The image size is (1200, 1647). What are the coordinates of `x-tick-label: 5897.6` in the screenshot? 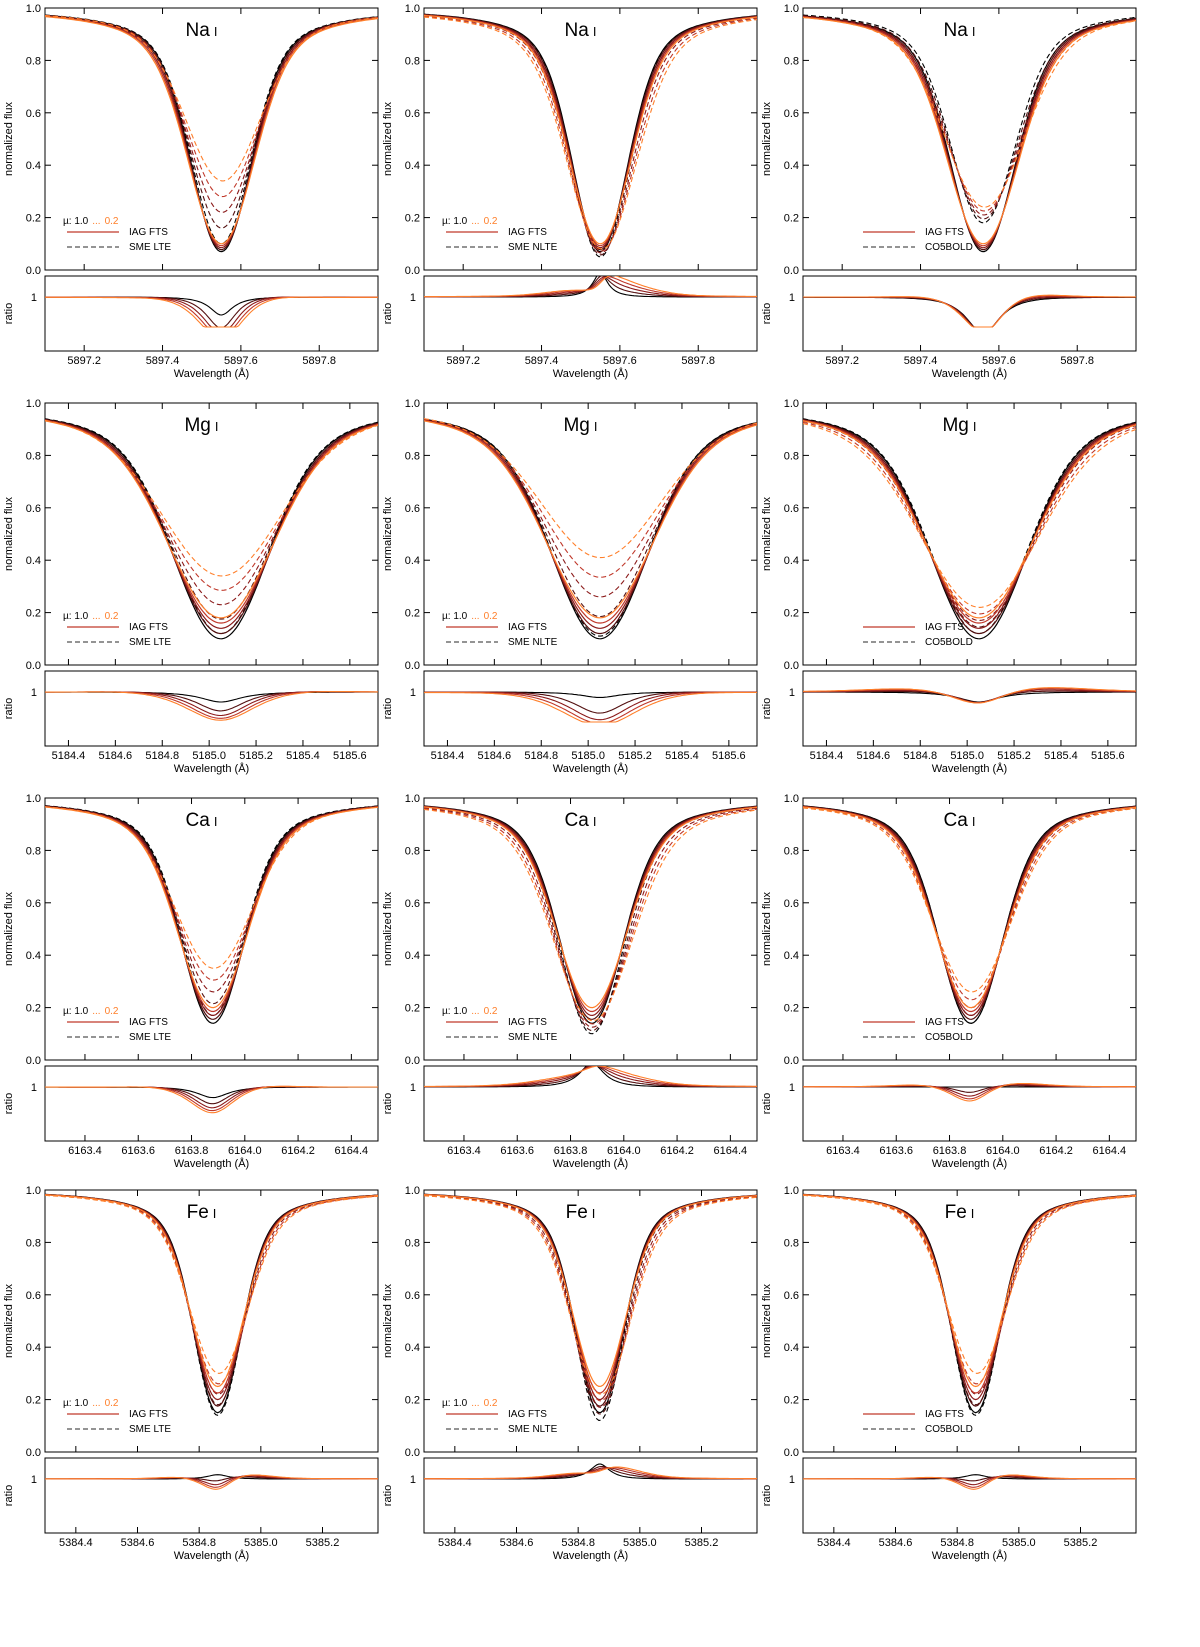 It's located at (999, 361).